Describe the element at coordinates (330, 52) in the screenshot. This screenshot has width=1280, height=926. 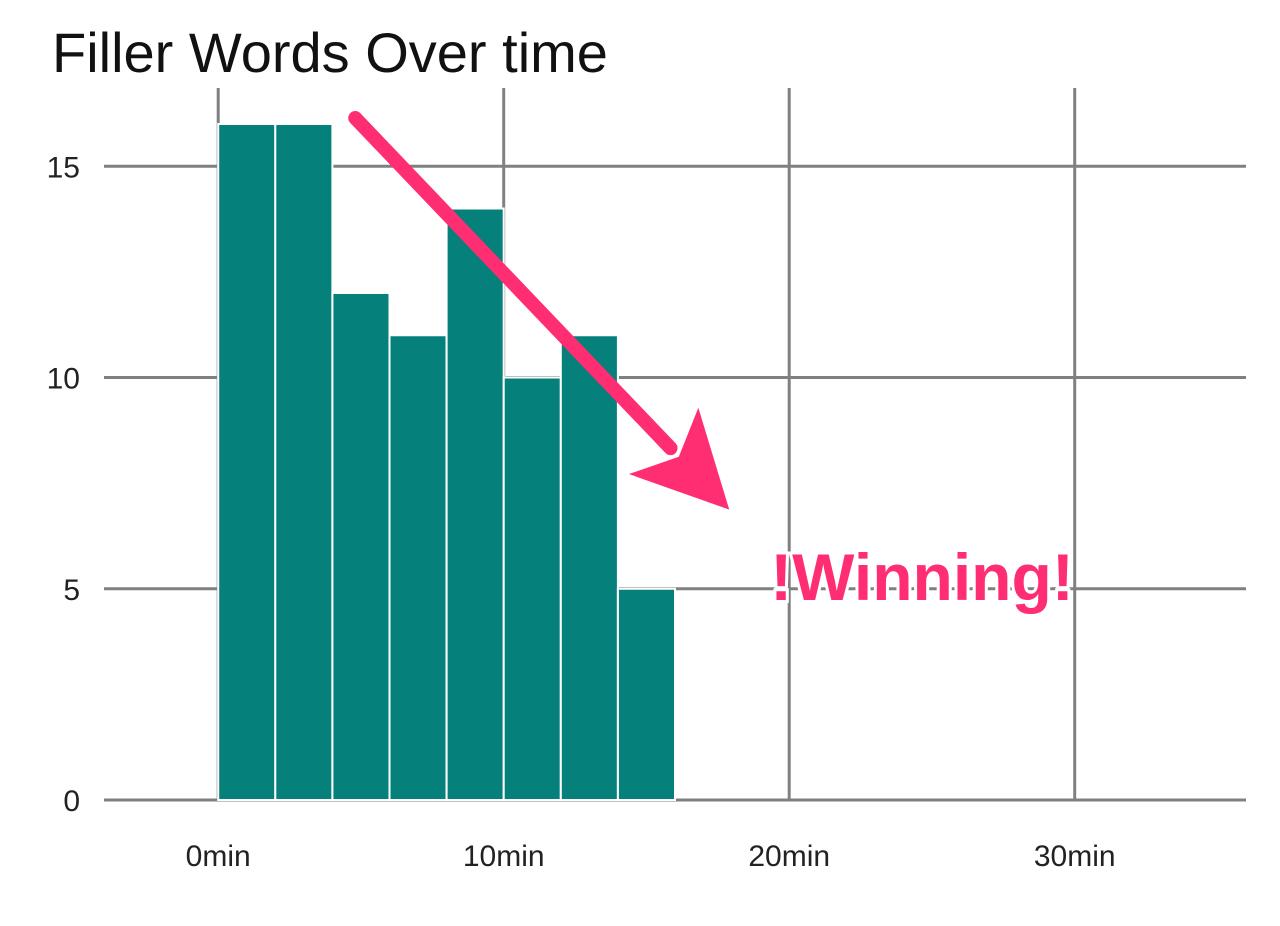
I see `chart-title: Filler Words Over time` at that location.